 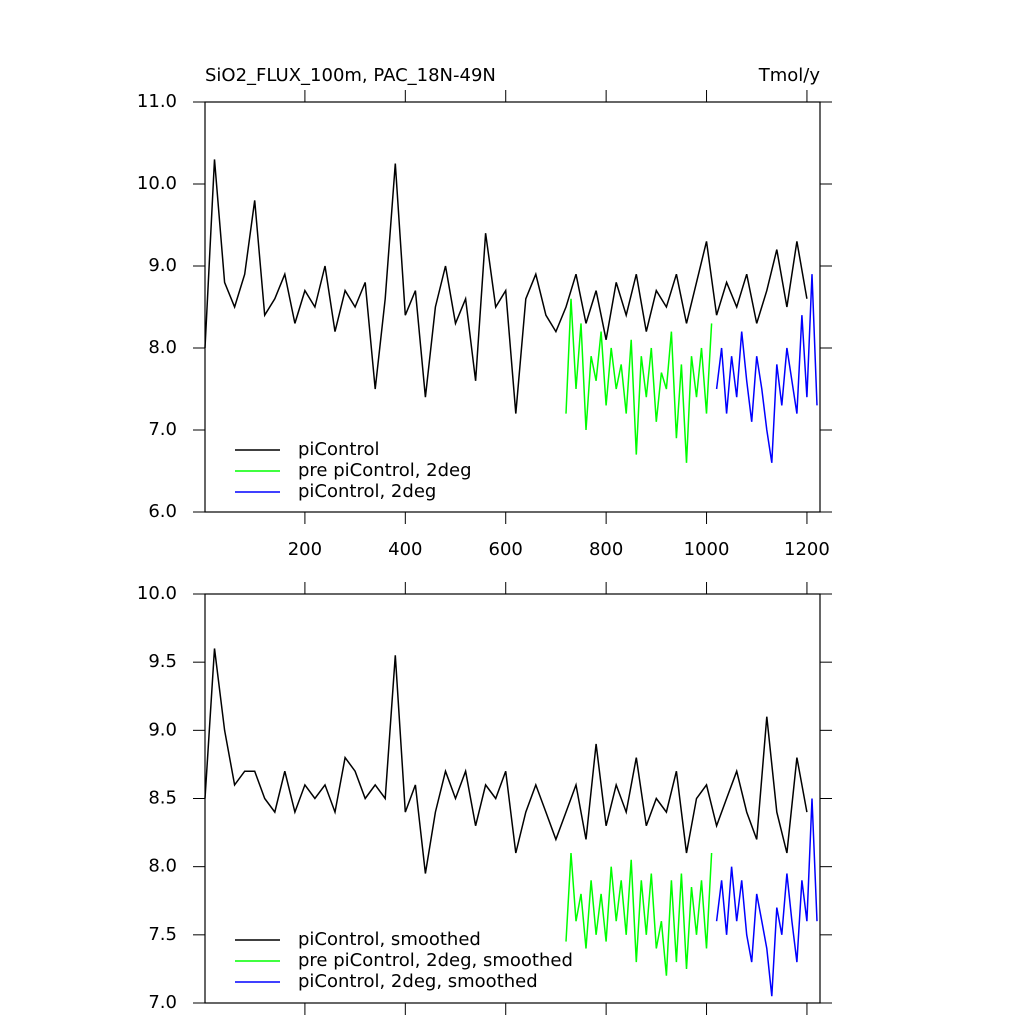 I want to click on y-tick-label: 11.0, so click(x=157, y=101).